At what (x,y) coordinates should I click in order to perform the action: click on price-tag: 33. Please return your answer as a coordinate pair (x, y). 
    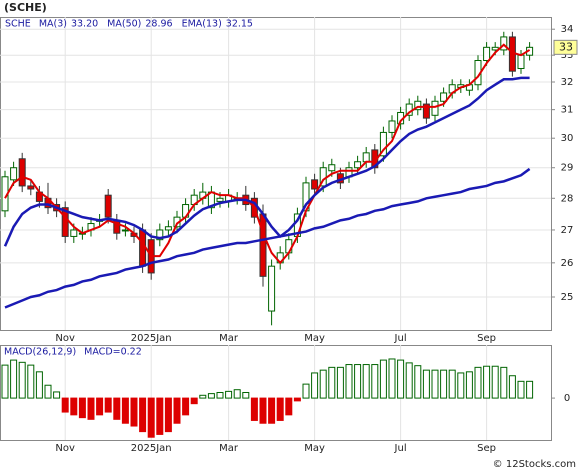
    Looking at the image, I should click on (566, 46).